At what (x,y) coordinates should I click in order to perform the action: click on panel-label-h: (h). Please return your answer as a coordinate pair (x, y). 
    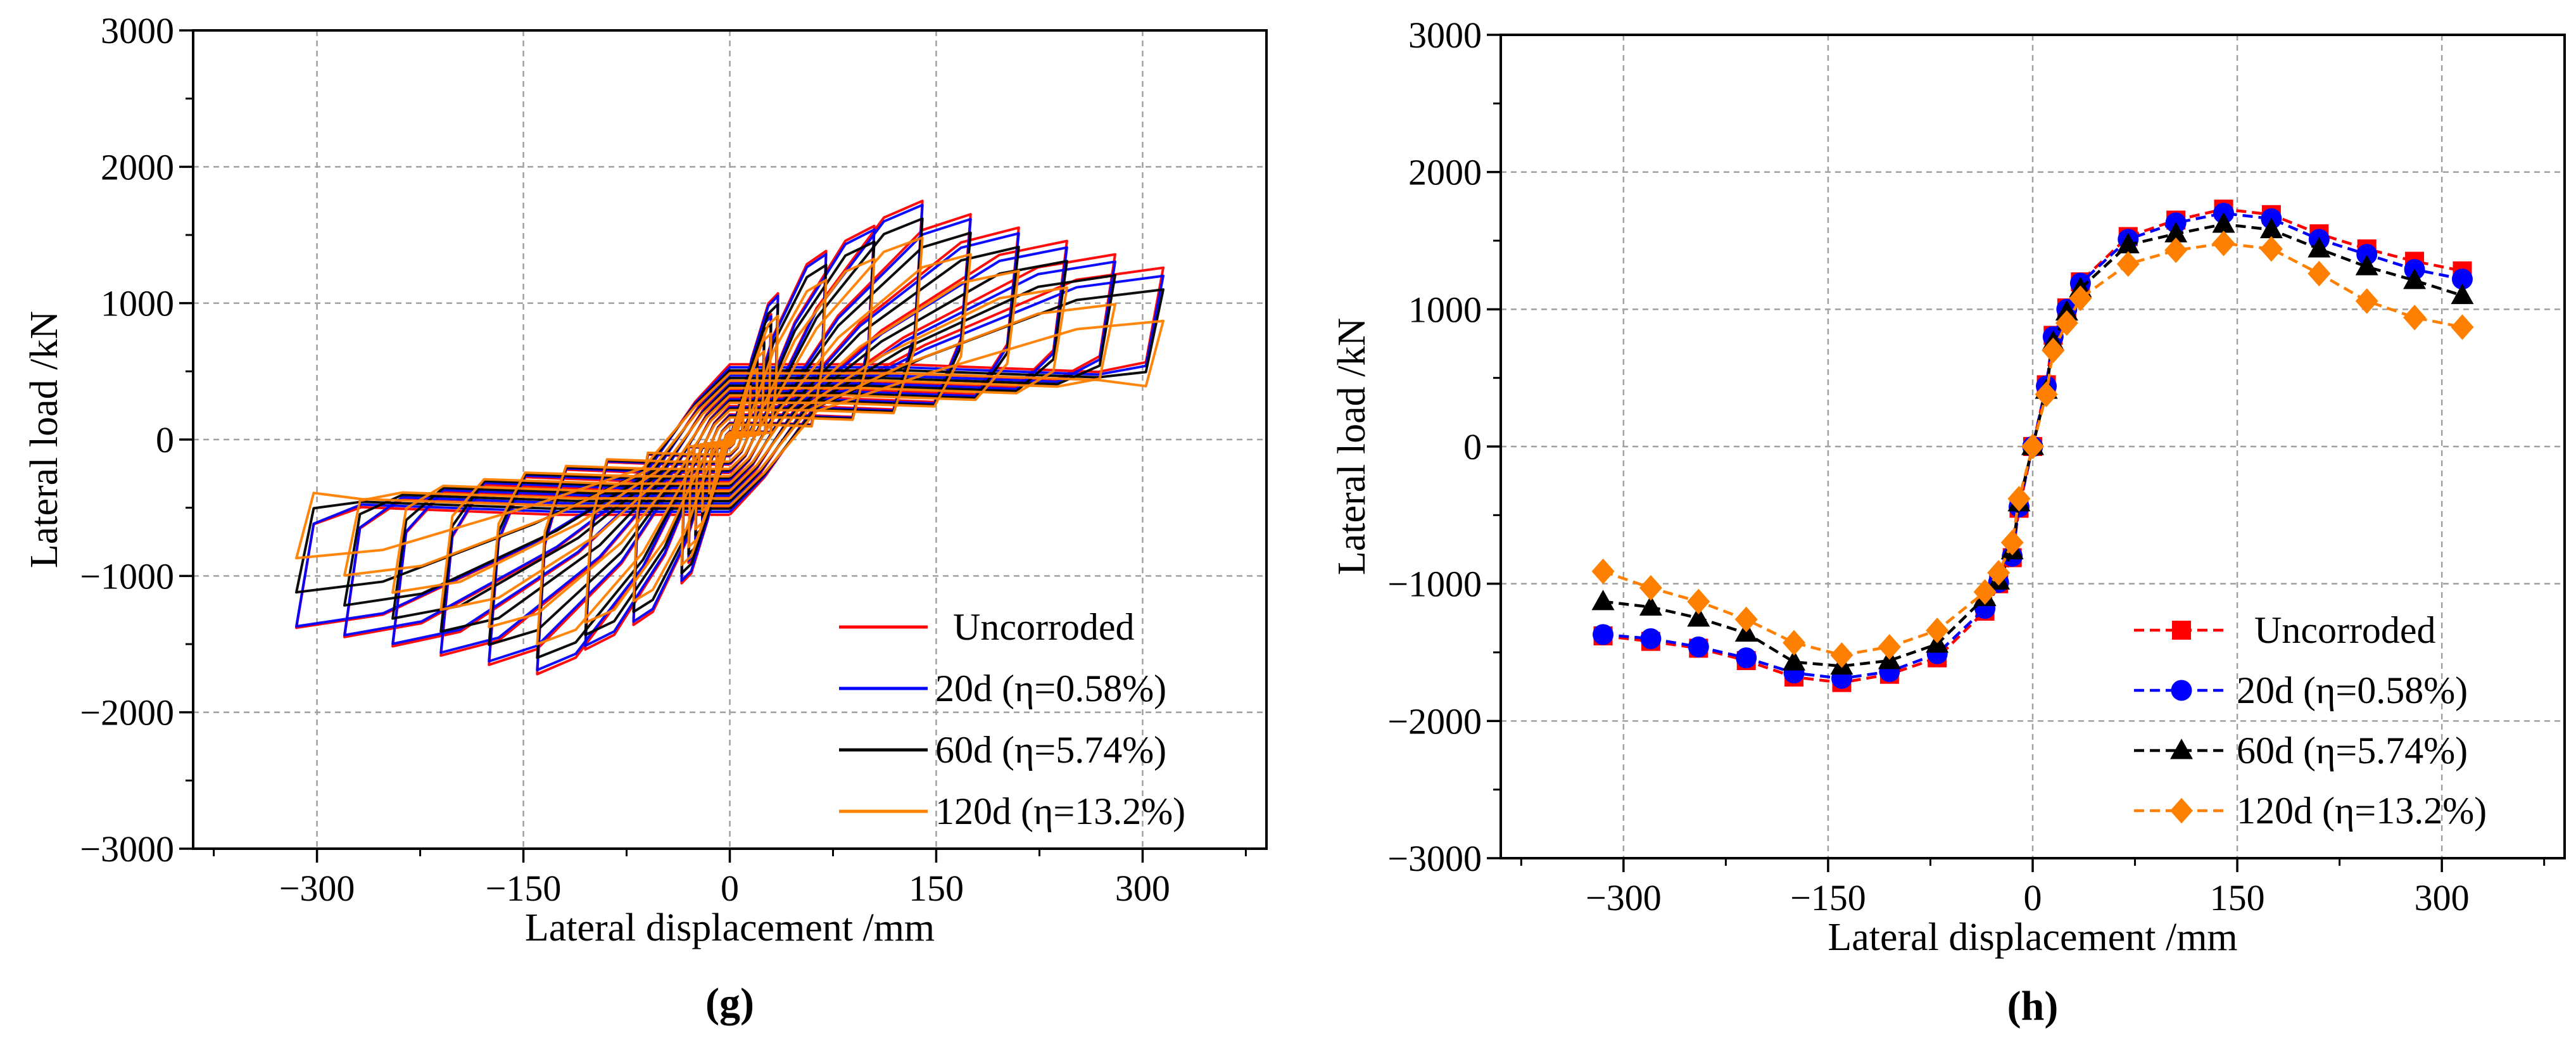
    Looking at the image, I should click on (2033, 1006).